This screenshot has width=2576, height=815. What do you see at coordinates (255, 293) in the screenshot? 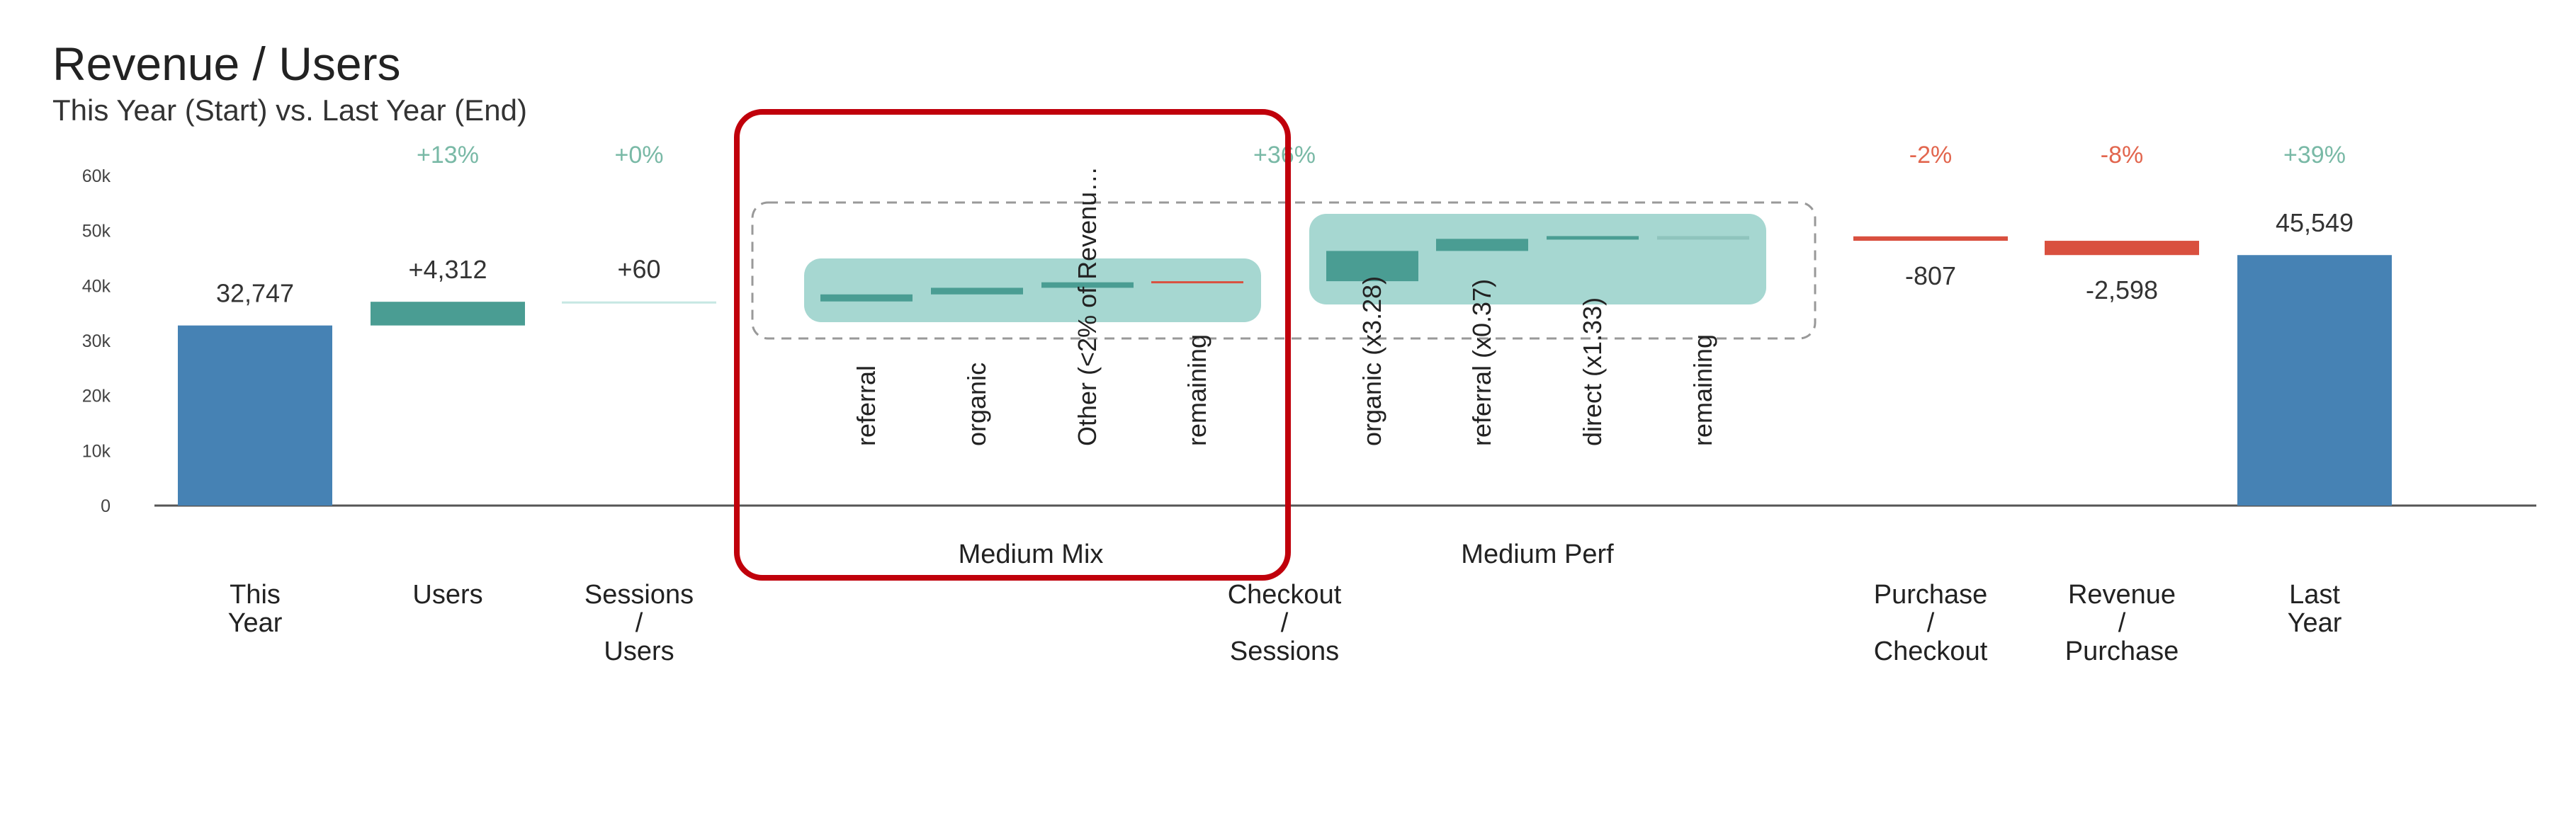
I see `bar-value-label: 32,747` at bounding box center [255, 293].